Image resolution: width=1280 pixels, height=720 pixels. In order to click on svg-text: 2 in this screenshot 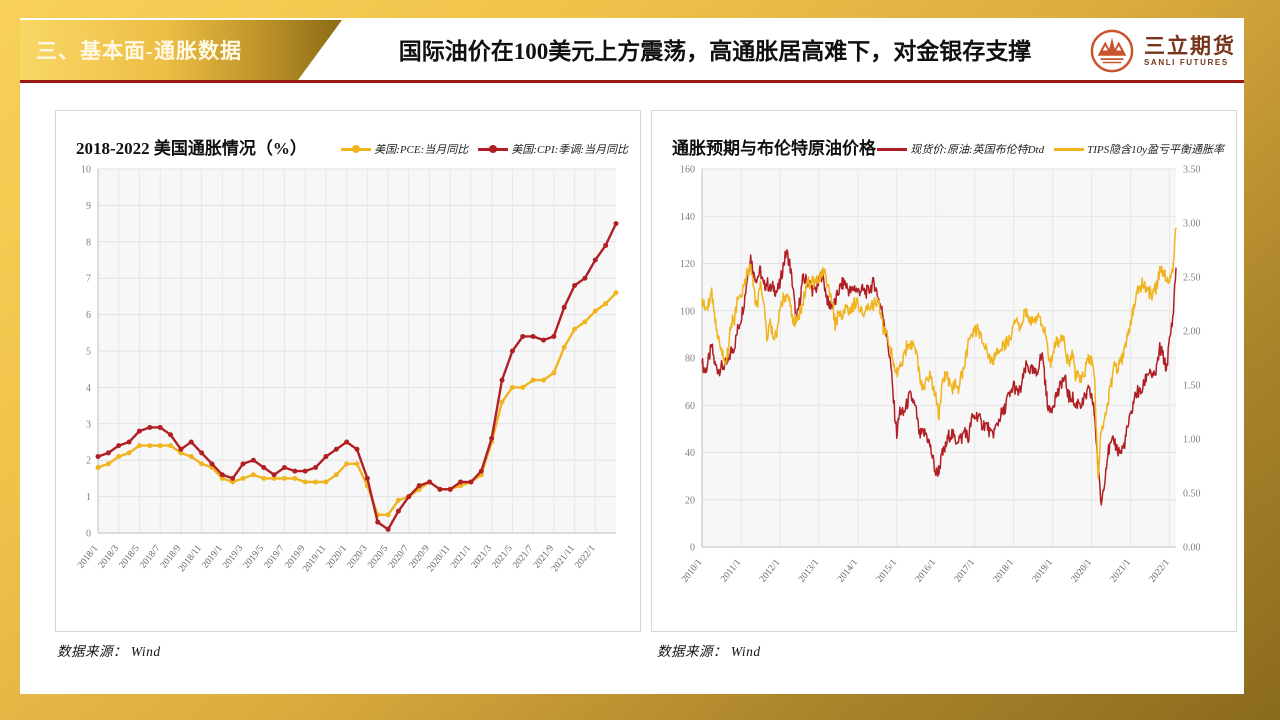, I will do `click(88, 461)`.